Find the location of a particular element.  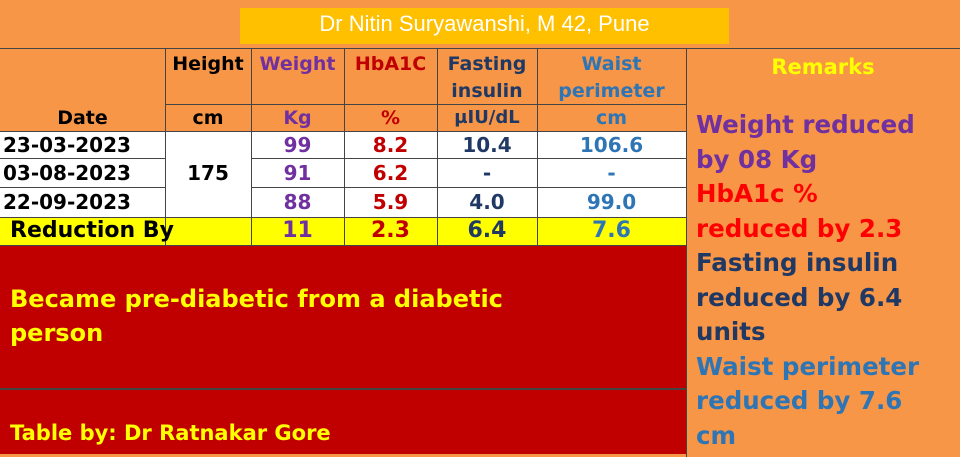

remark-waist-line-3: cm is located at coordinates (716, 435).